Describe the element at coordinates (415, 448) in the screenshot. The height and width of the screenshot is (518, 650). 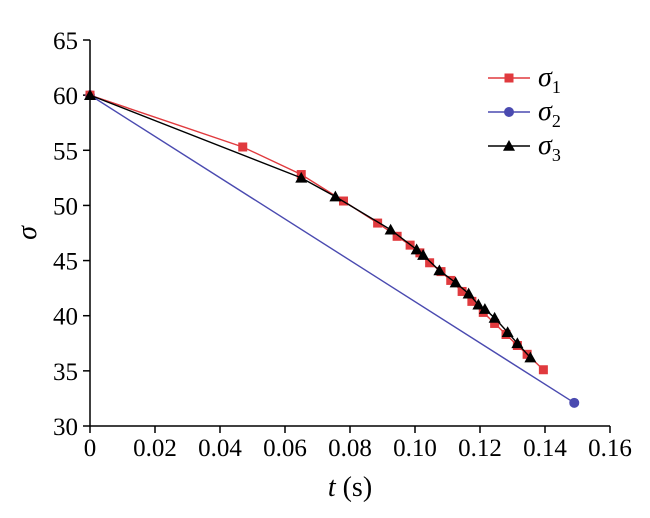
I see `x-tick-label: 0.10` at that location.